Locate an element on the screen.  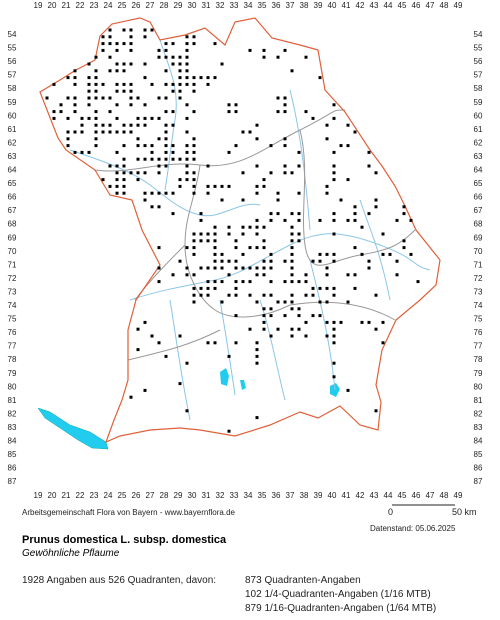
column-label: 47 is located at coordinates (430, 5).